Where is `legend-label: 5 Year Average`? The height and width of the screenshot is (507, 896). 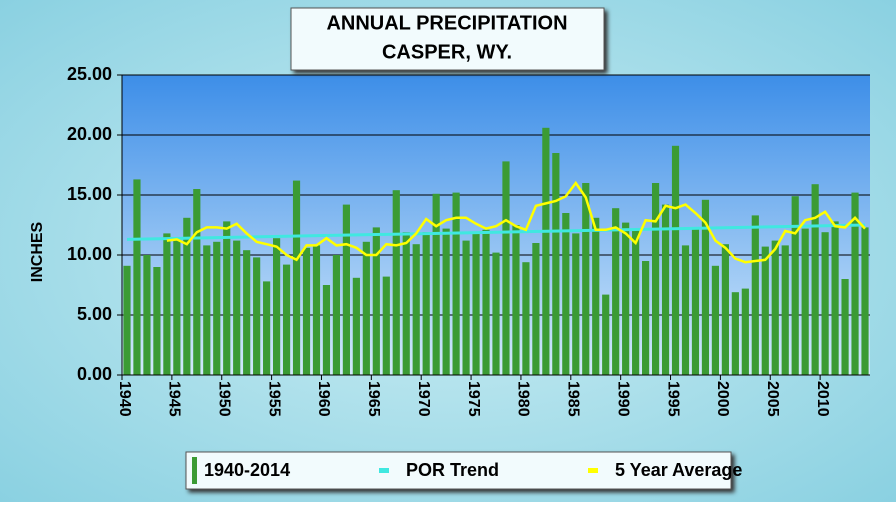 legend-label: 5 Year Average is located at coordinates (678, 470).